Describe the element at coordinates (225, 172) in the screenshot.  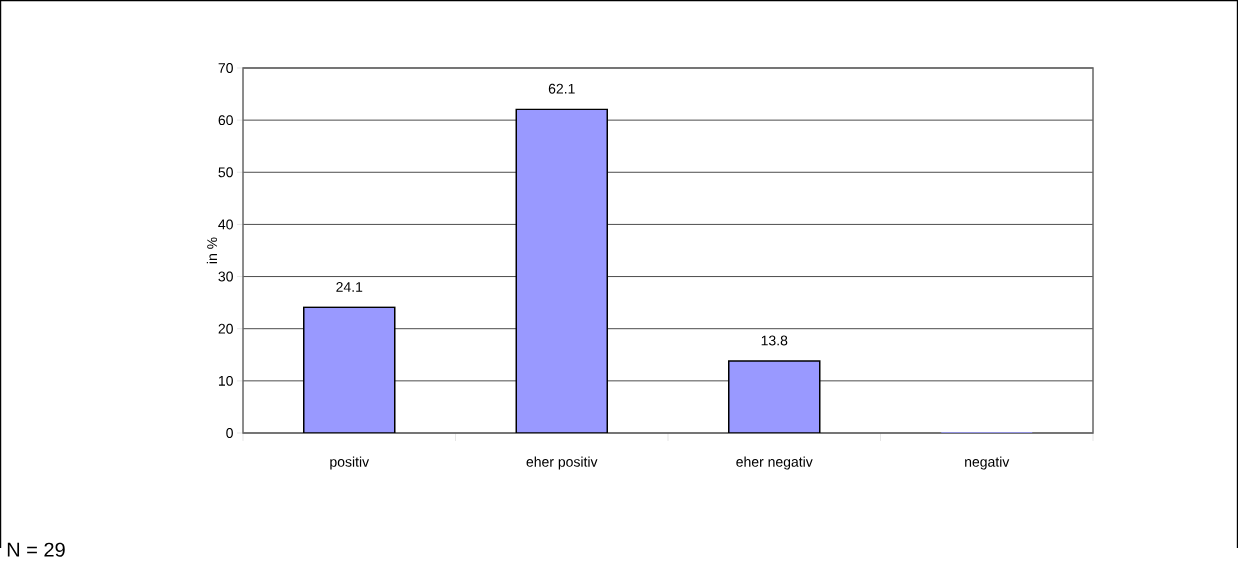
I see `y-tick-label: 50` at that location.